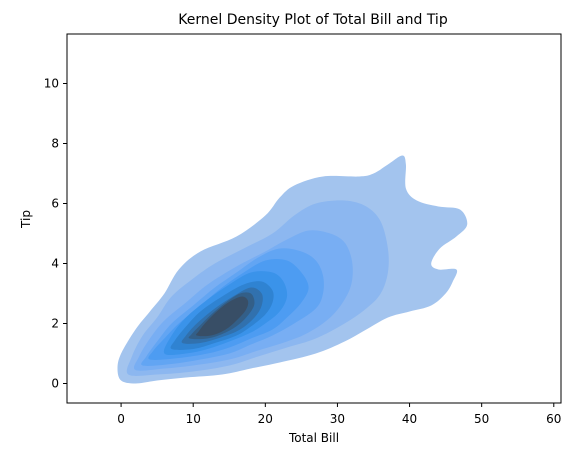 This screenshot has height=457, width=577. I want to click on x-tick-label: 60, so click(553, 419).